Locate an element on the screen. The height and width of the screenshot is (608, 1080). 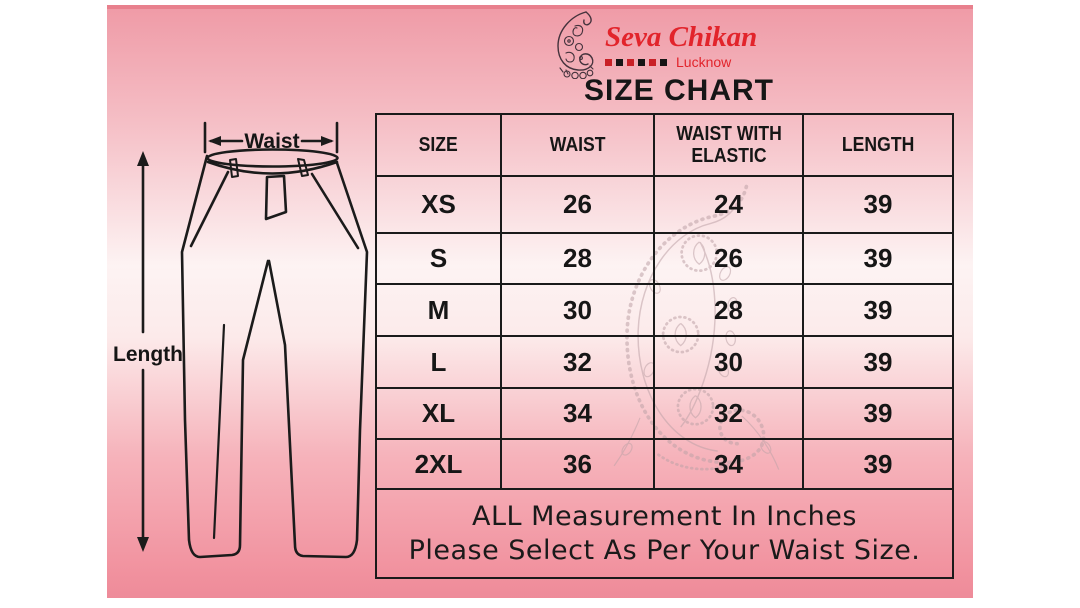
table-cell-waist-elastic: 34 is located at coordinates (729, 465).